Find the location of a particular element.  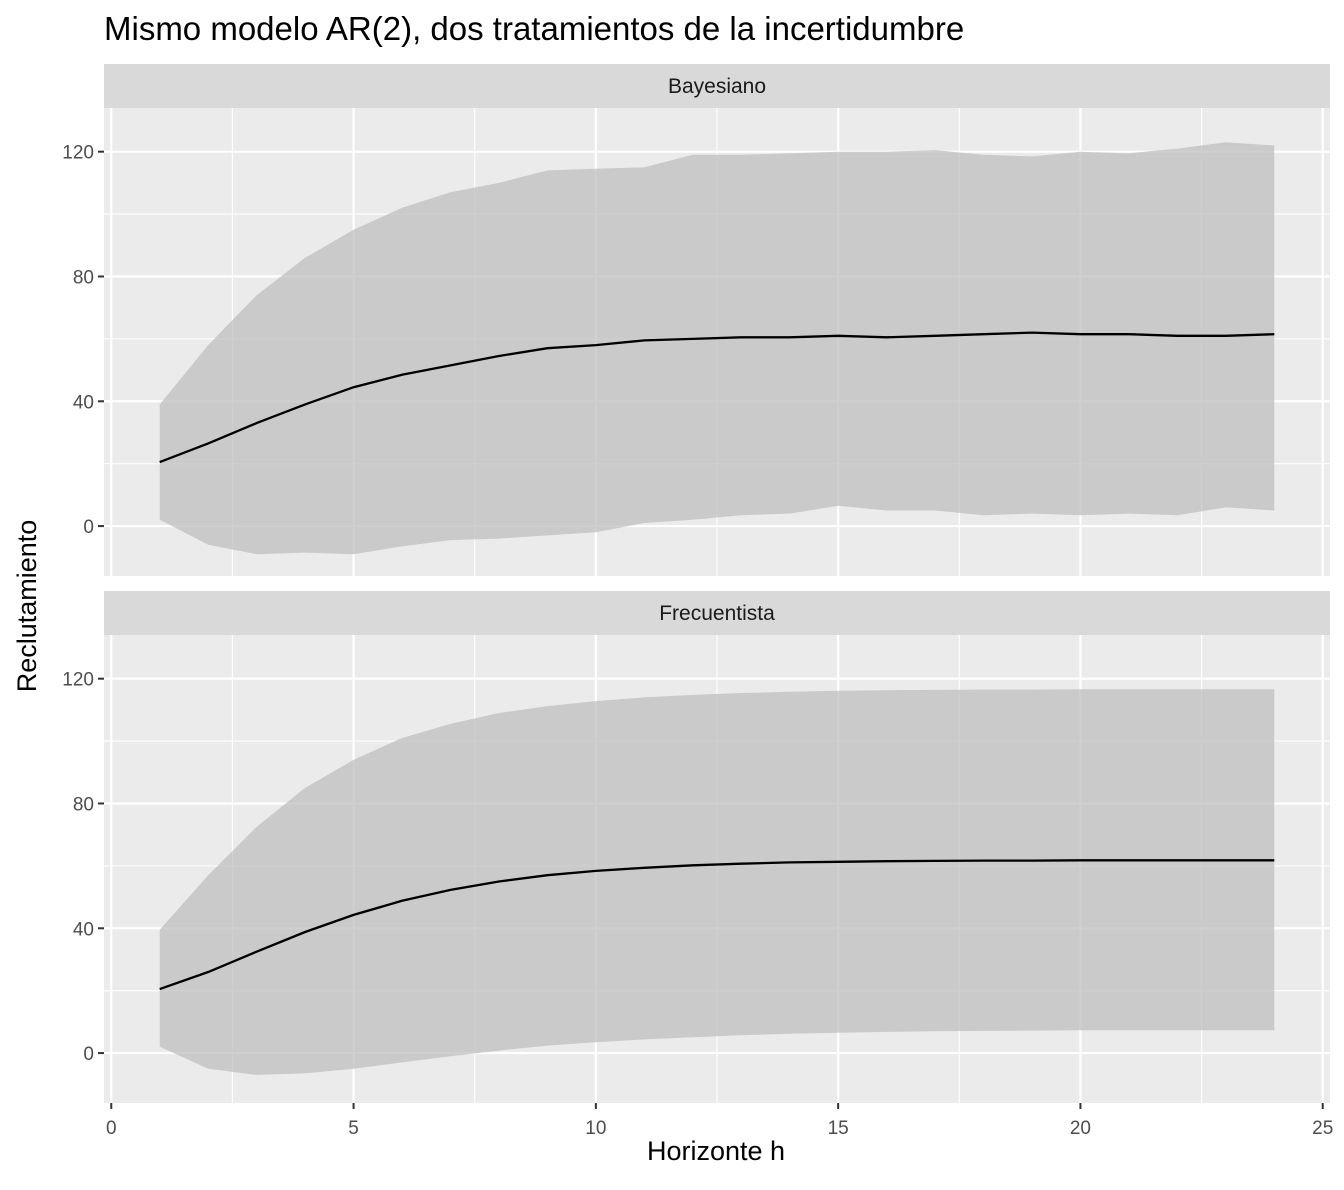

facet-strip-label: Frecuentista is located at coordinates (717, 613).